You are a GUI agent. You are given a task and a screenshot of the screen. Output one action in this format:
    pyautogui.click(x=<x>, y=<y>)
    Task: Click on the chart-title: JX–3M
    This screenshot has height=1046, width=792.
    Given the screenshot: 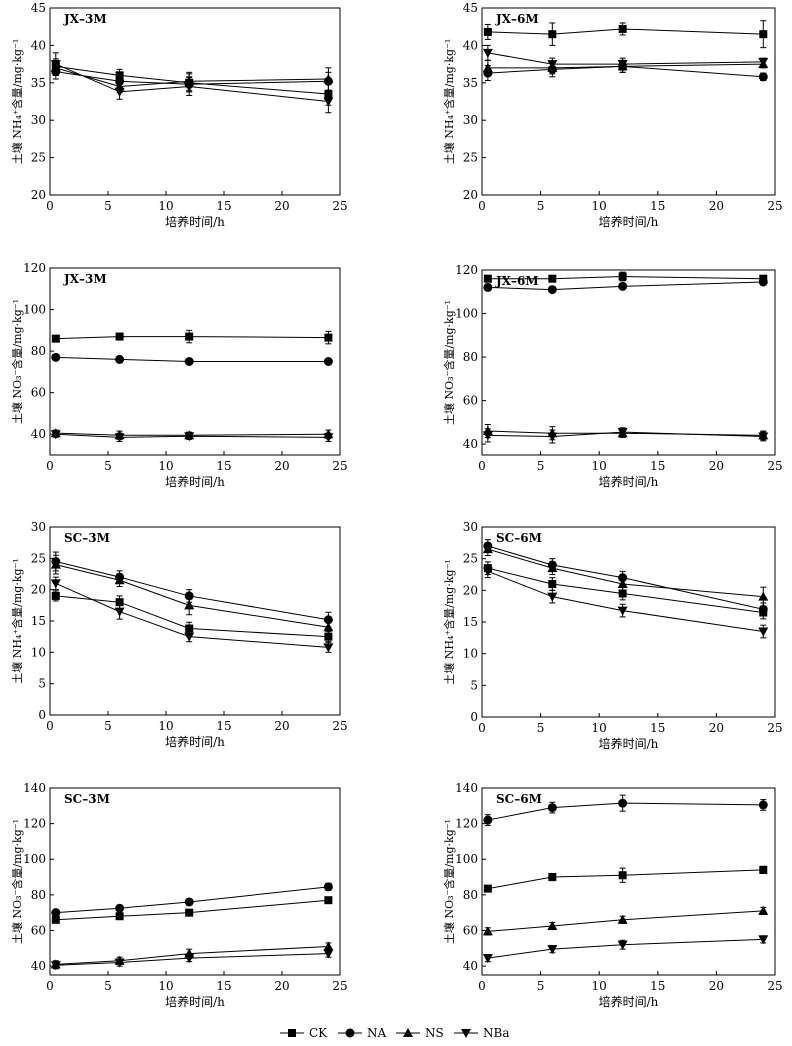 What is the action you would take?
    pyautogui.click(x=85, y=279)
    